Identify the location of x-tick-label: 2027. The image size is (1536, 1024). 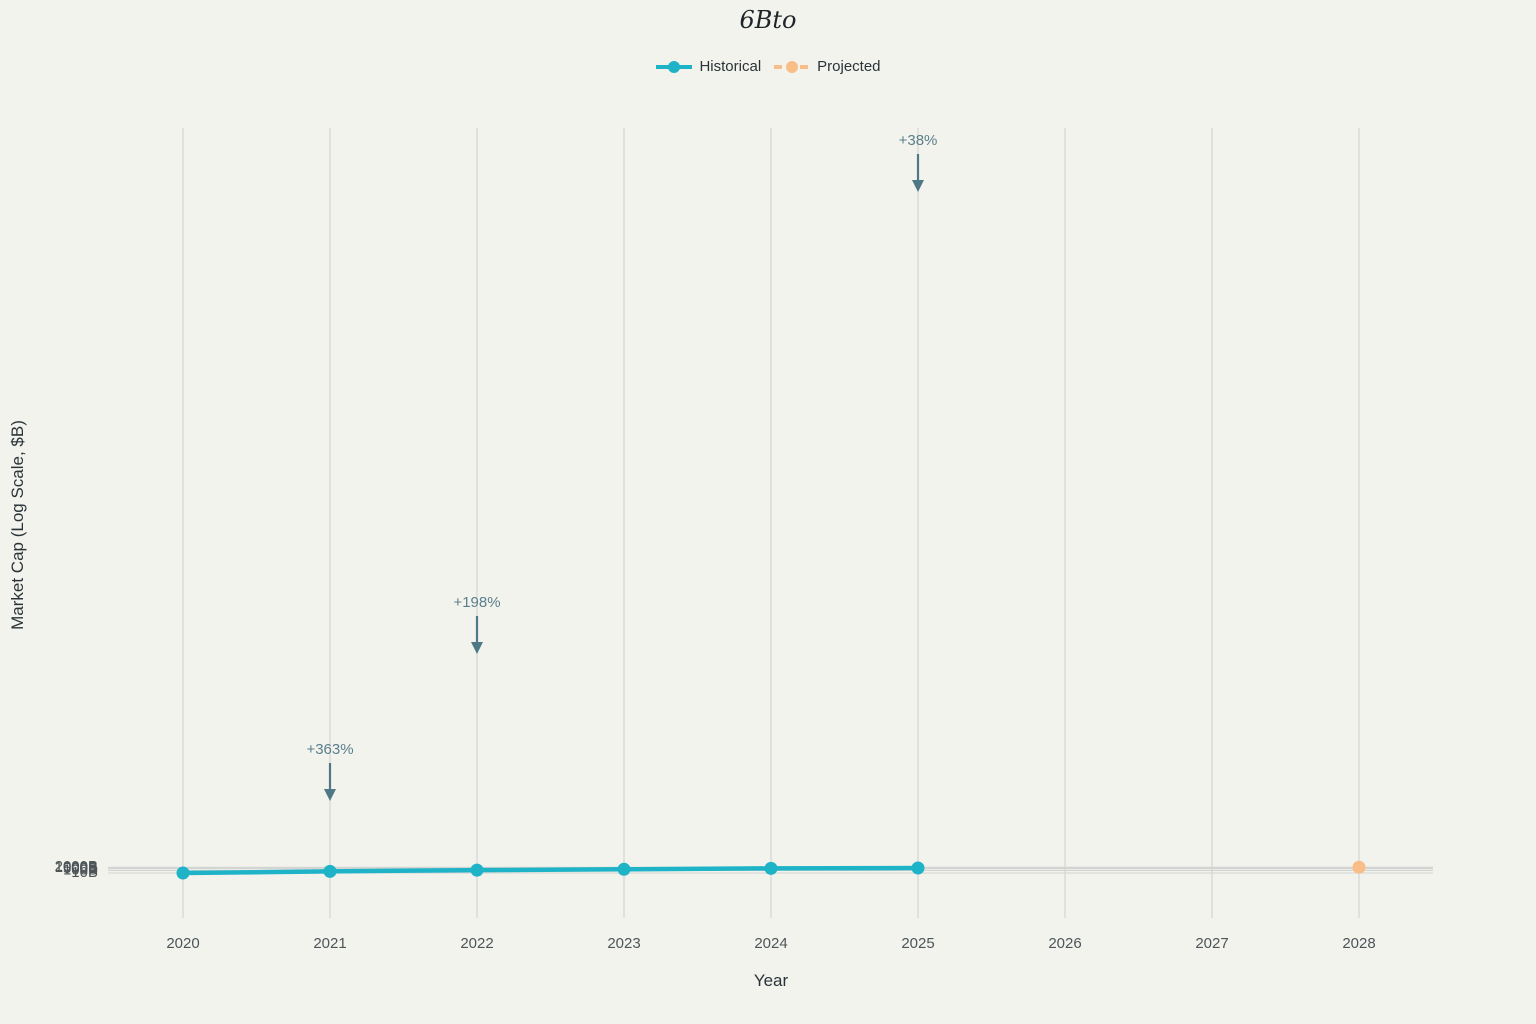
(1211, 943).